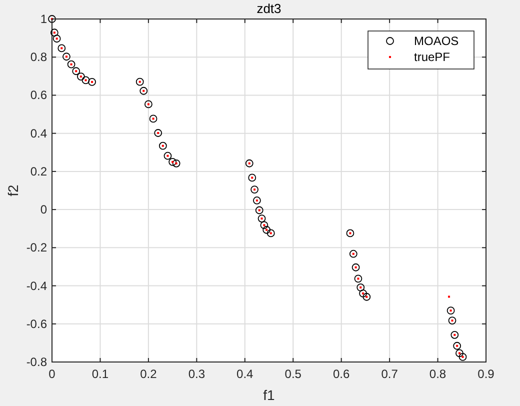  Describe the element at coordinates (269, 395) in the screenshot. I see `x-axis-title: f1` at that location.